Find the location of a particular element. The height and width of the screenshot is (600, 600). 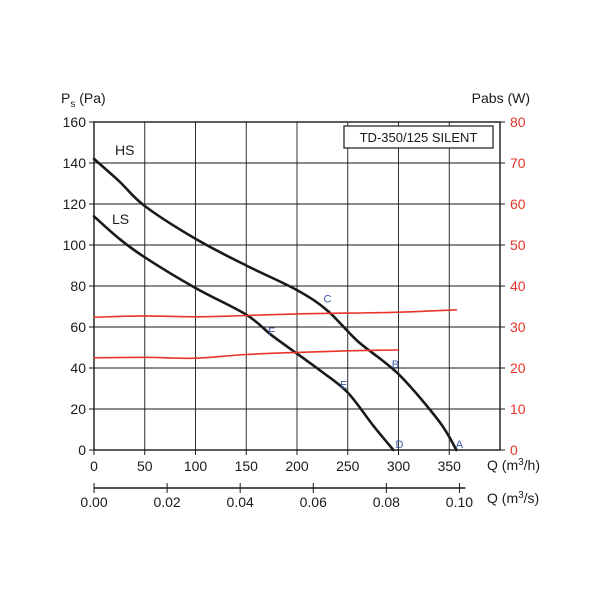

right-axis-ticks: 0 10 20 30 40 50 60 70 80 is located at coordinates (513, 286).